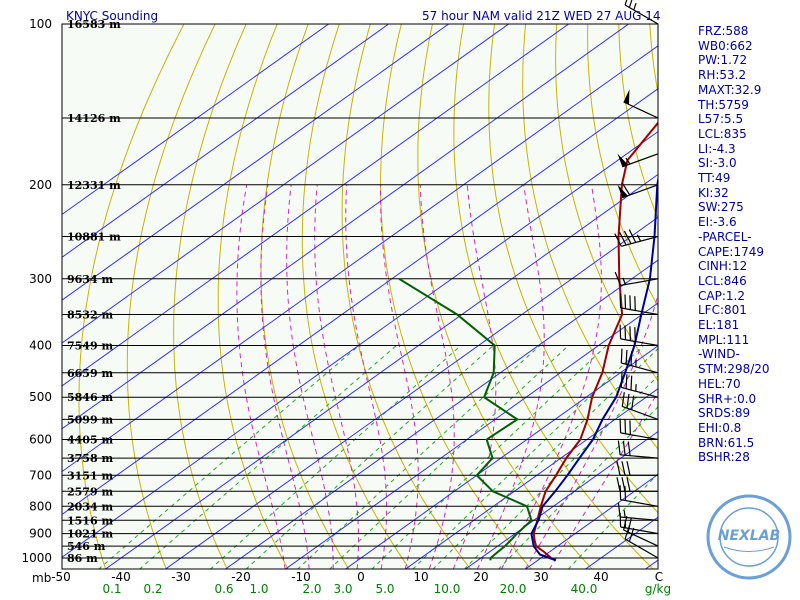 This screenshot has height=600, width=800. What do you see at coordinates (94, 237) in the screenshot?
I see `height-label: 10881 m` at bounding box center [94, 237].